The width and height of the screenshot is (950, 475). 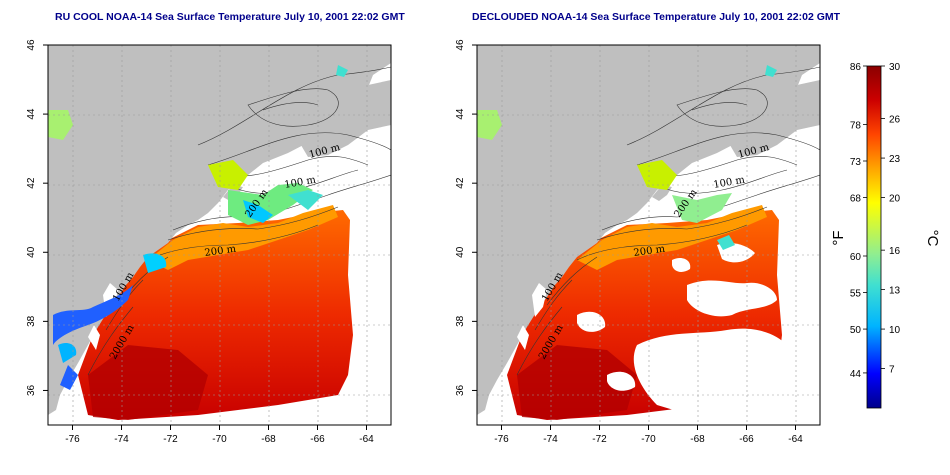 What do you see at coordinates (891, 219) in the screenshot?
I see `celsius-scale: 30 26 23 20 16 13 10 7` at bounding box center [891, 219].